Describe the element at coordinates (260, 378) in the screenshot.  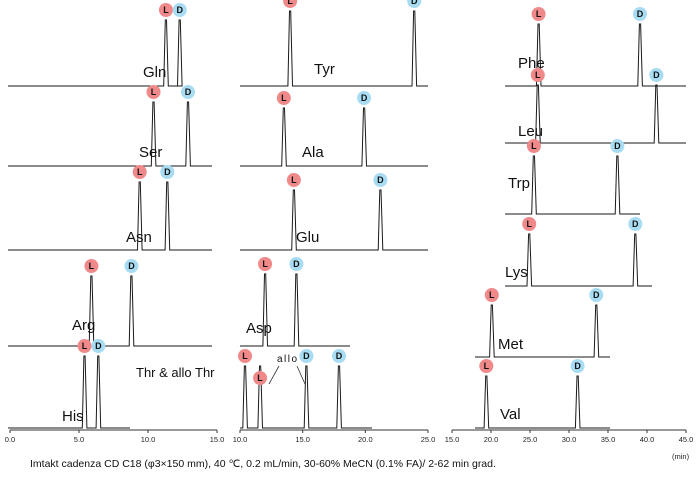
I see `peak-badge-L2-circle` at that location.